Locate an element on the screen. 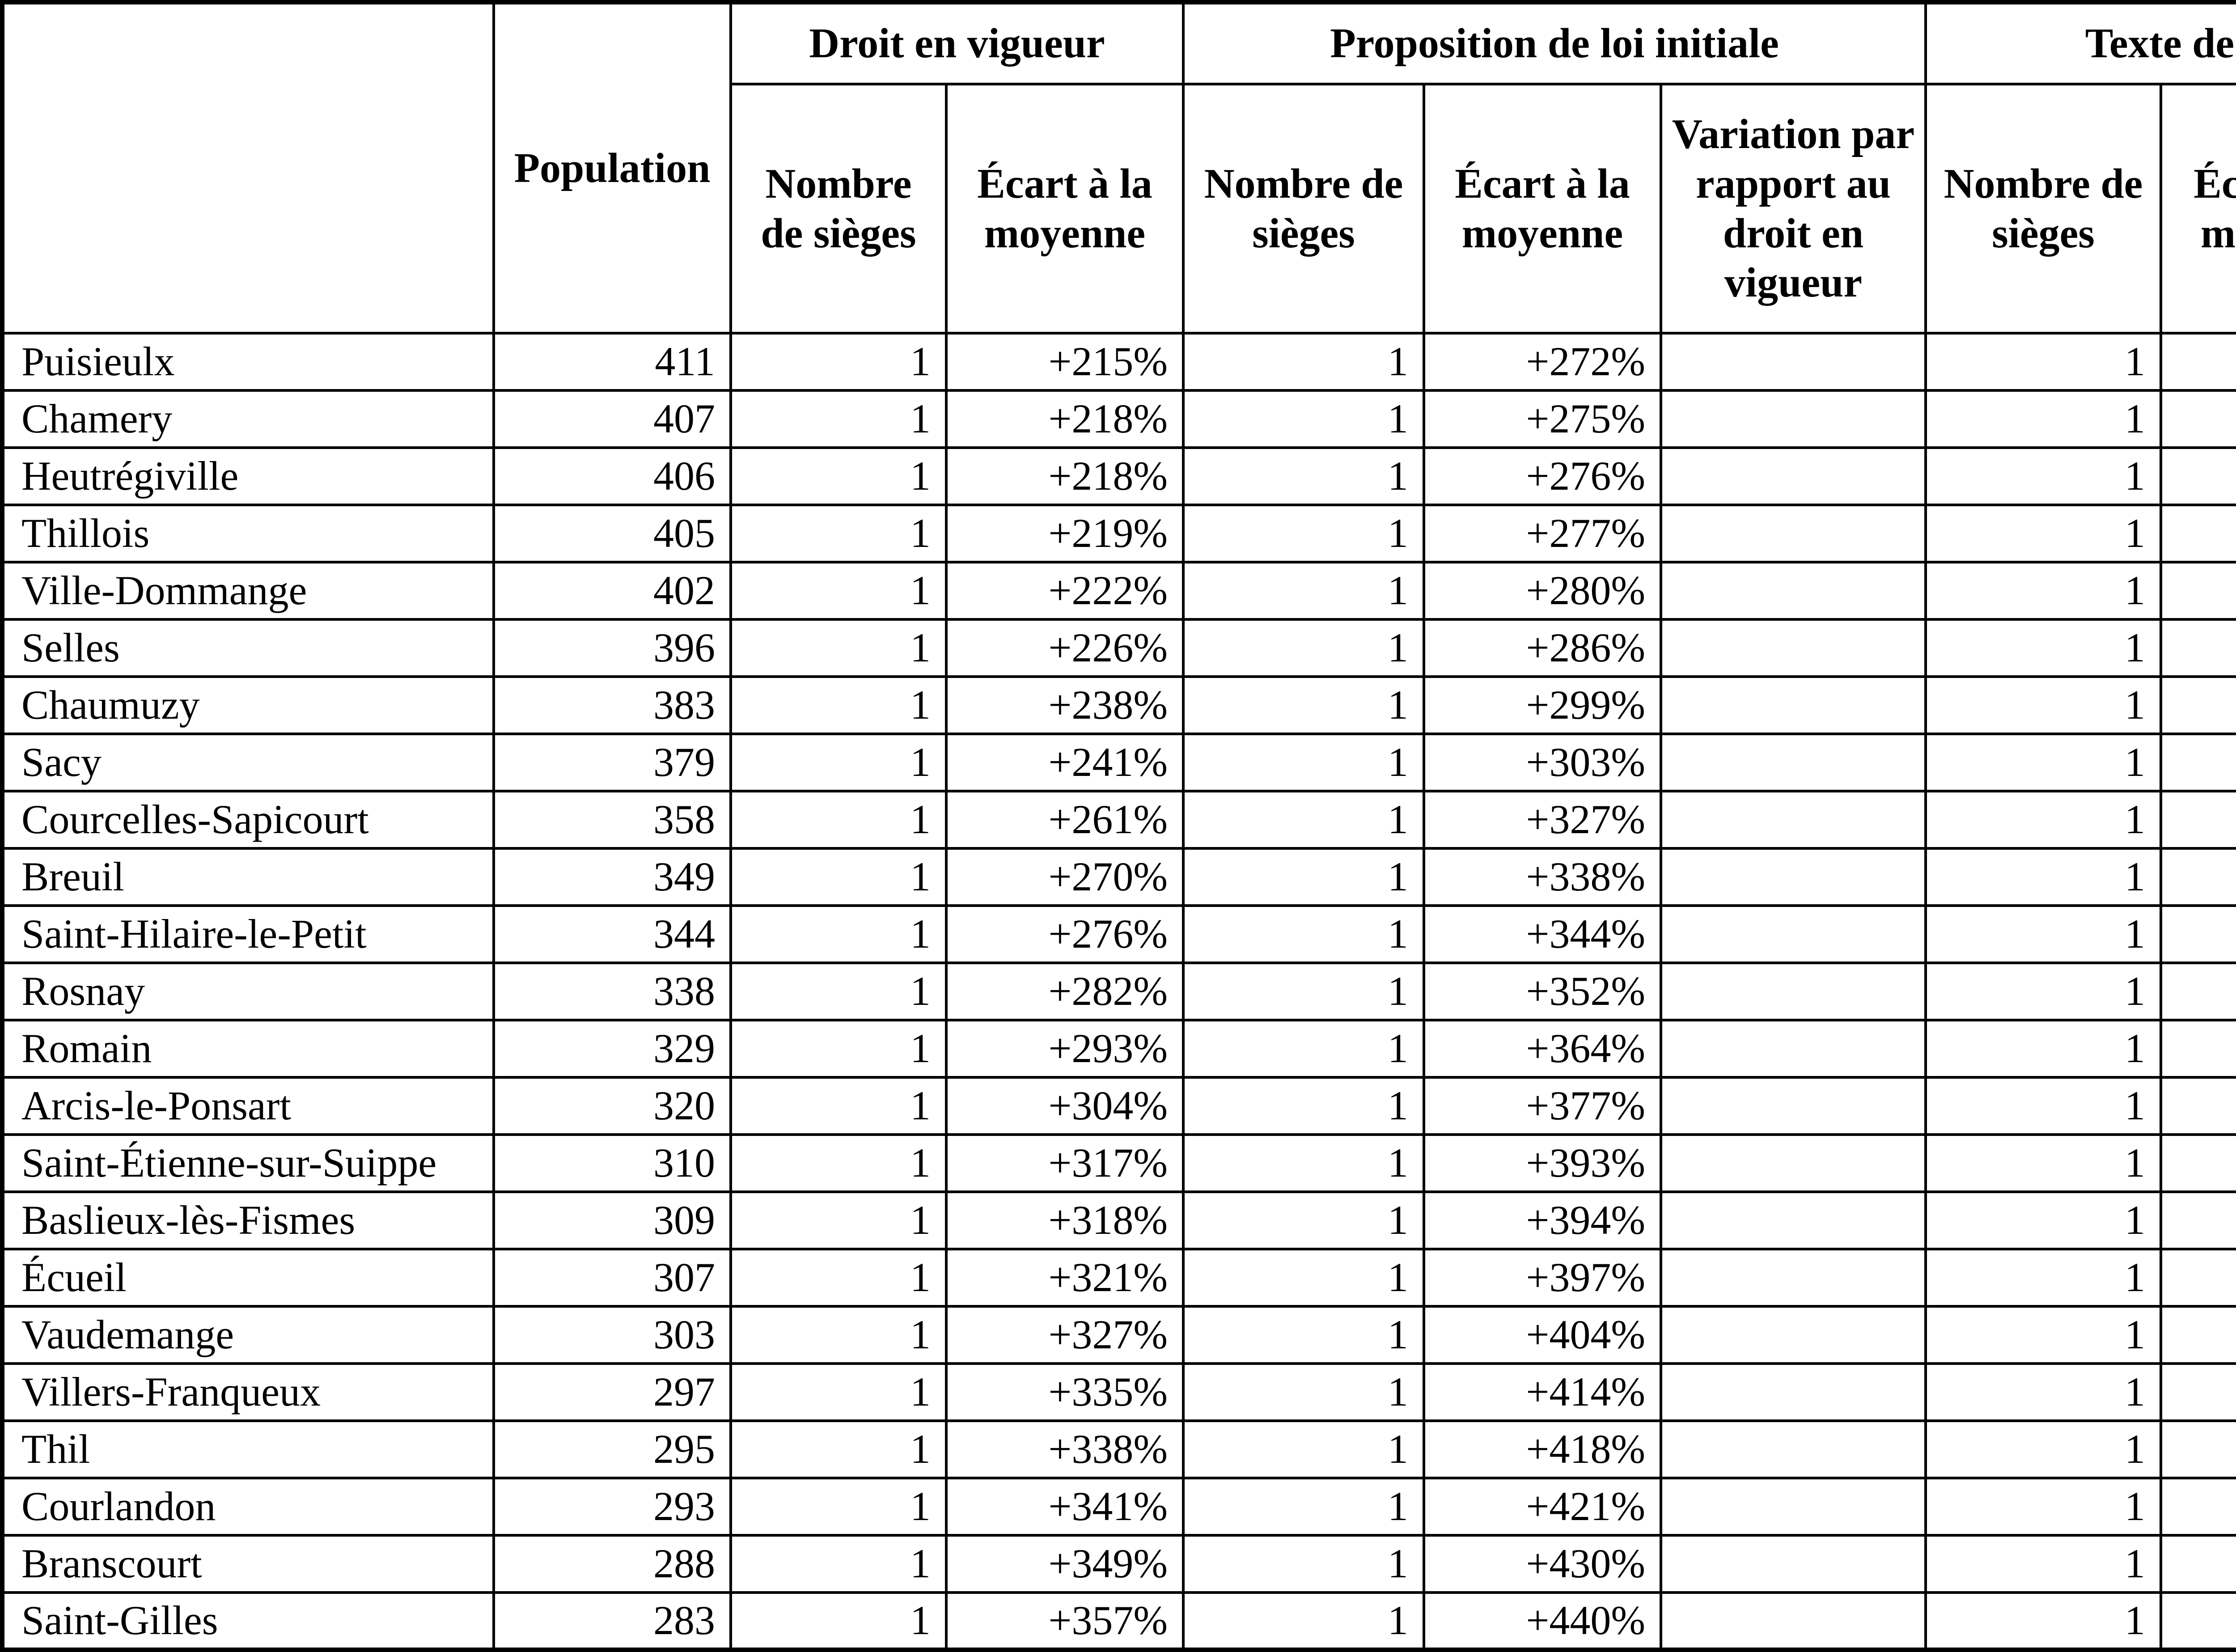 This screenshot has height=1652, width=2236. commune-name-cell: Saint-Hilaire-le-Petit is located at coordinates (248, 934).